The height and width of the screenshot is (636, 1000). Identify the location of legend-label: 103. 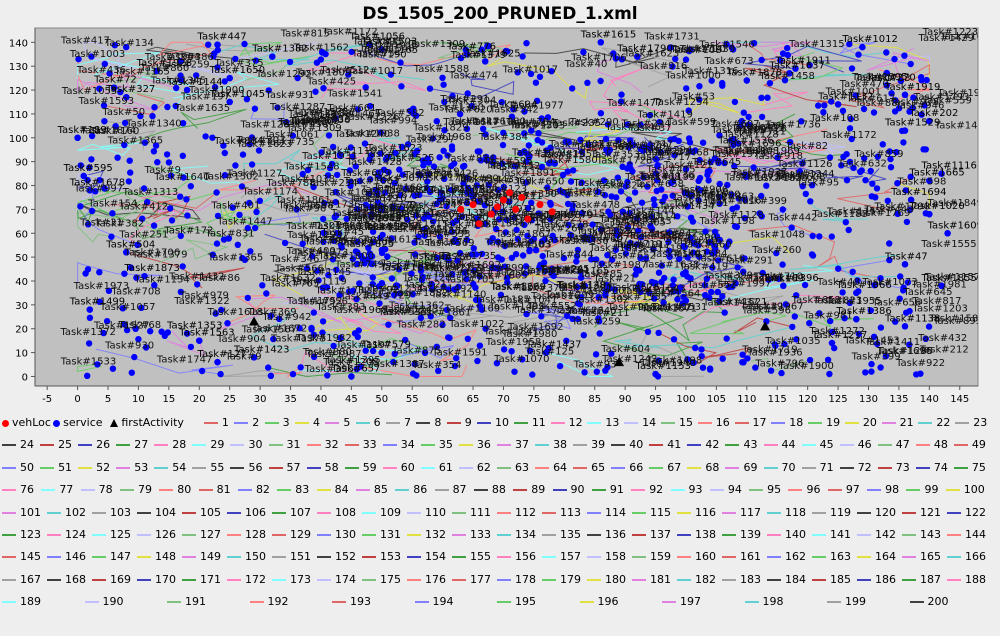
(120, 512).